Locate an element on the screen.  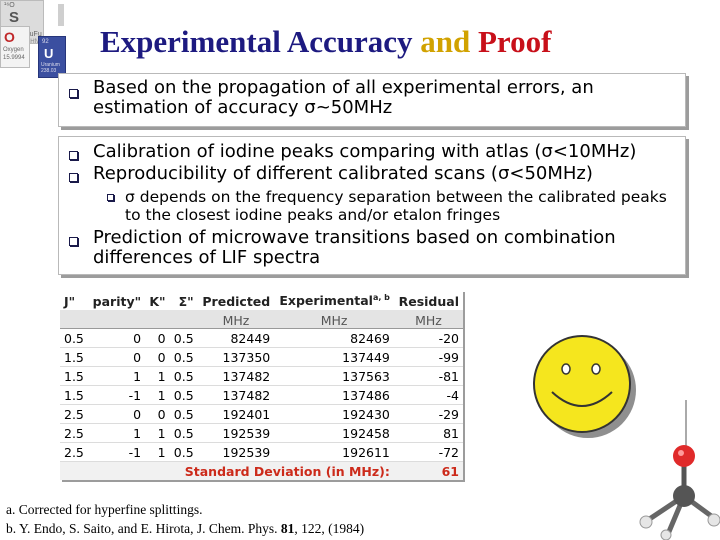
cell-predicted: 192401 is located at coordinates (236, 414).